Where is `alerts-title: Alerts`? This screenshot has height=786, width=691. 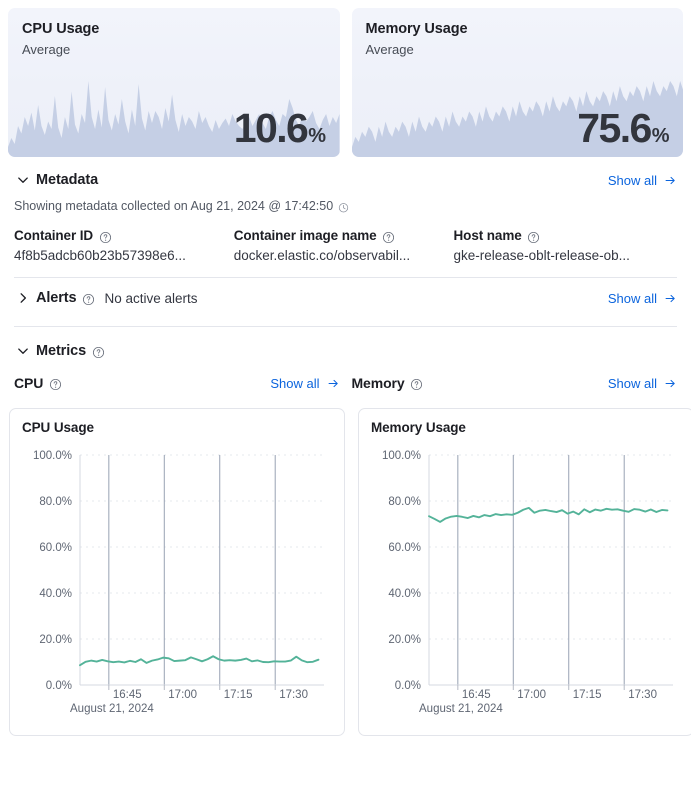
alerts-title: Alerts is located at coordinates (56, 298).